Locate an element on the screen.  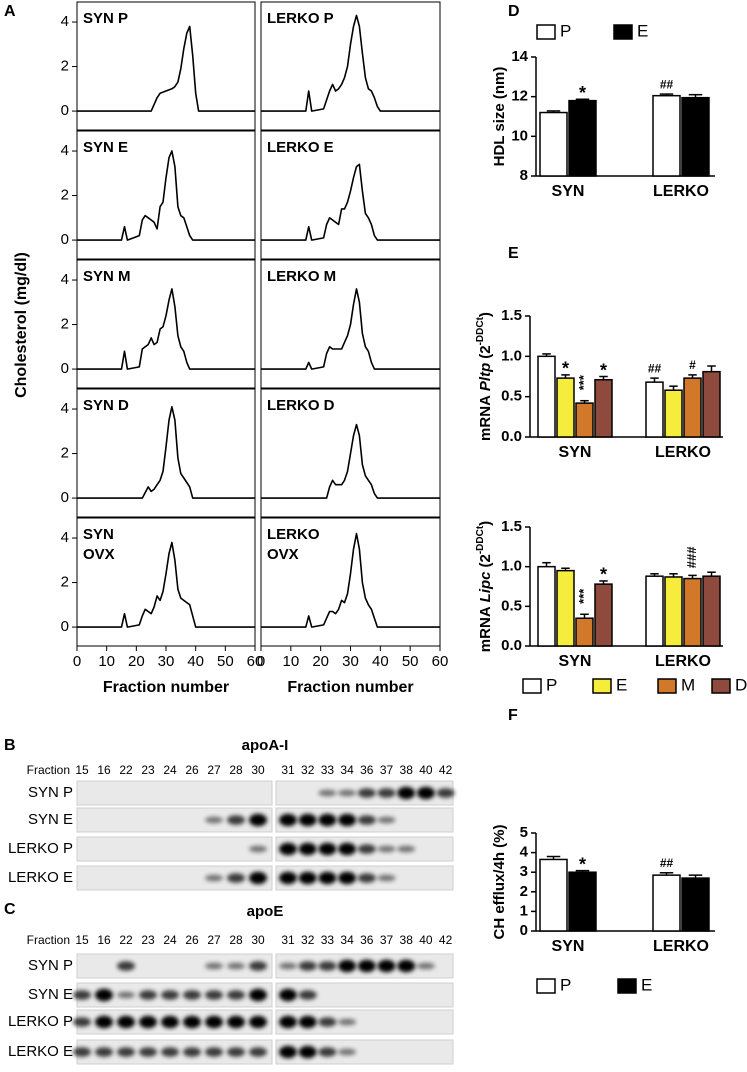
legend-label: E is located at coordinates (646, 984).